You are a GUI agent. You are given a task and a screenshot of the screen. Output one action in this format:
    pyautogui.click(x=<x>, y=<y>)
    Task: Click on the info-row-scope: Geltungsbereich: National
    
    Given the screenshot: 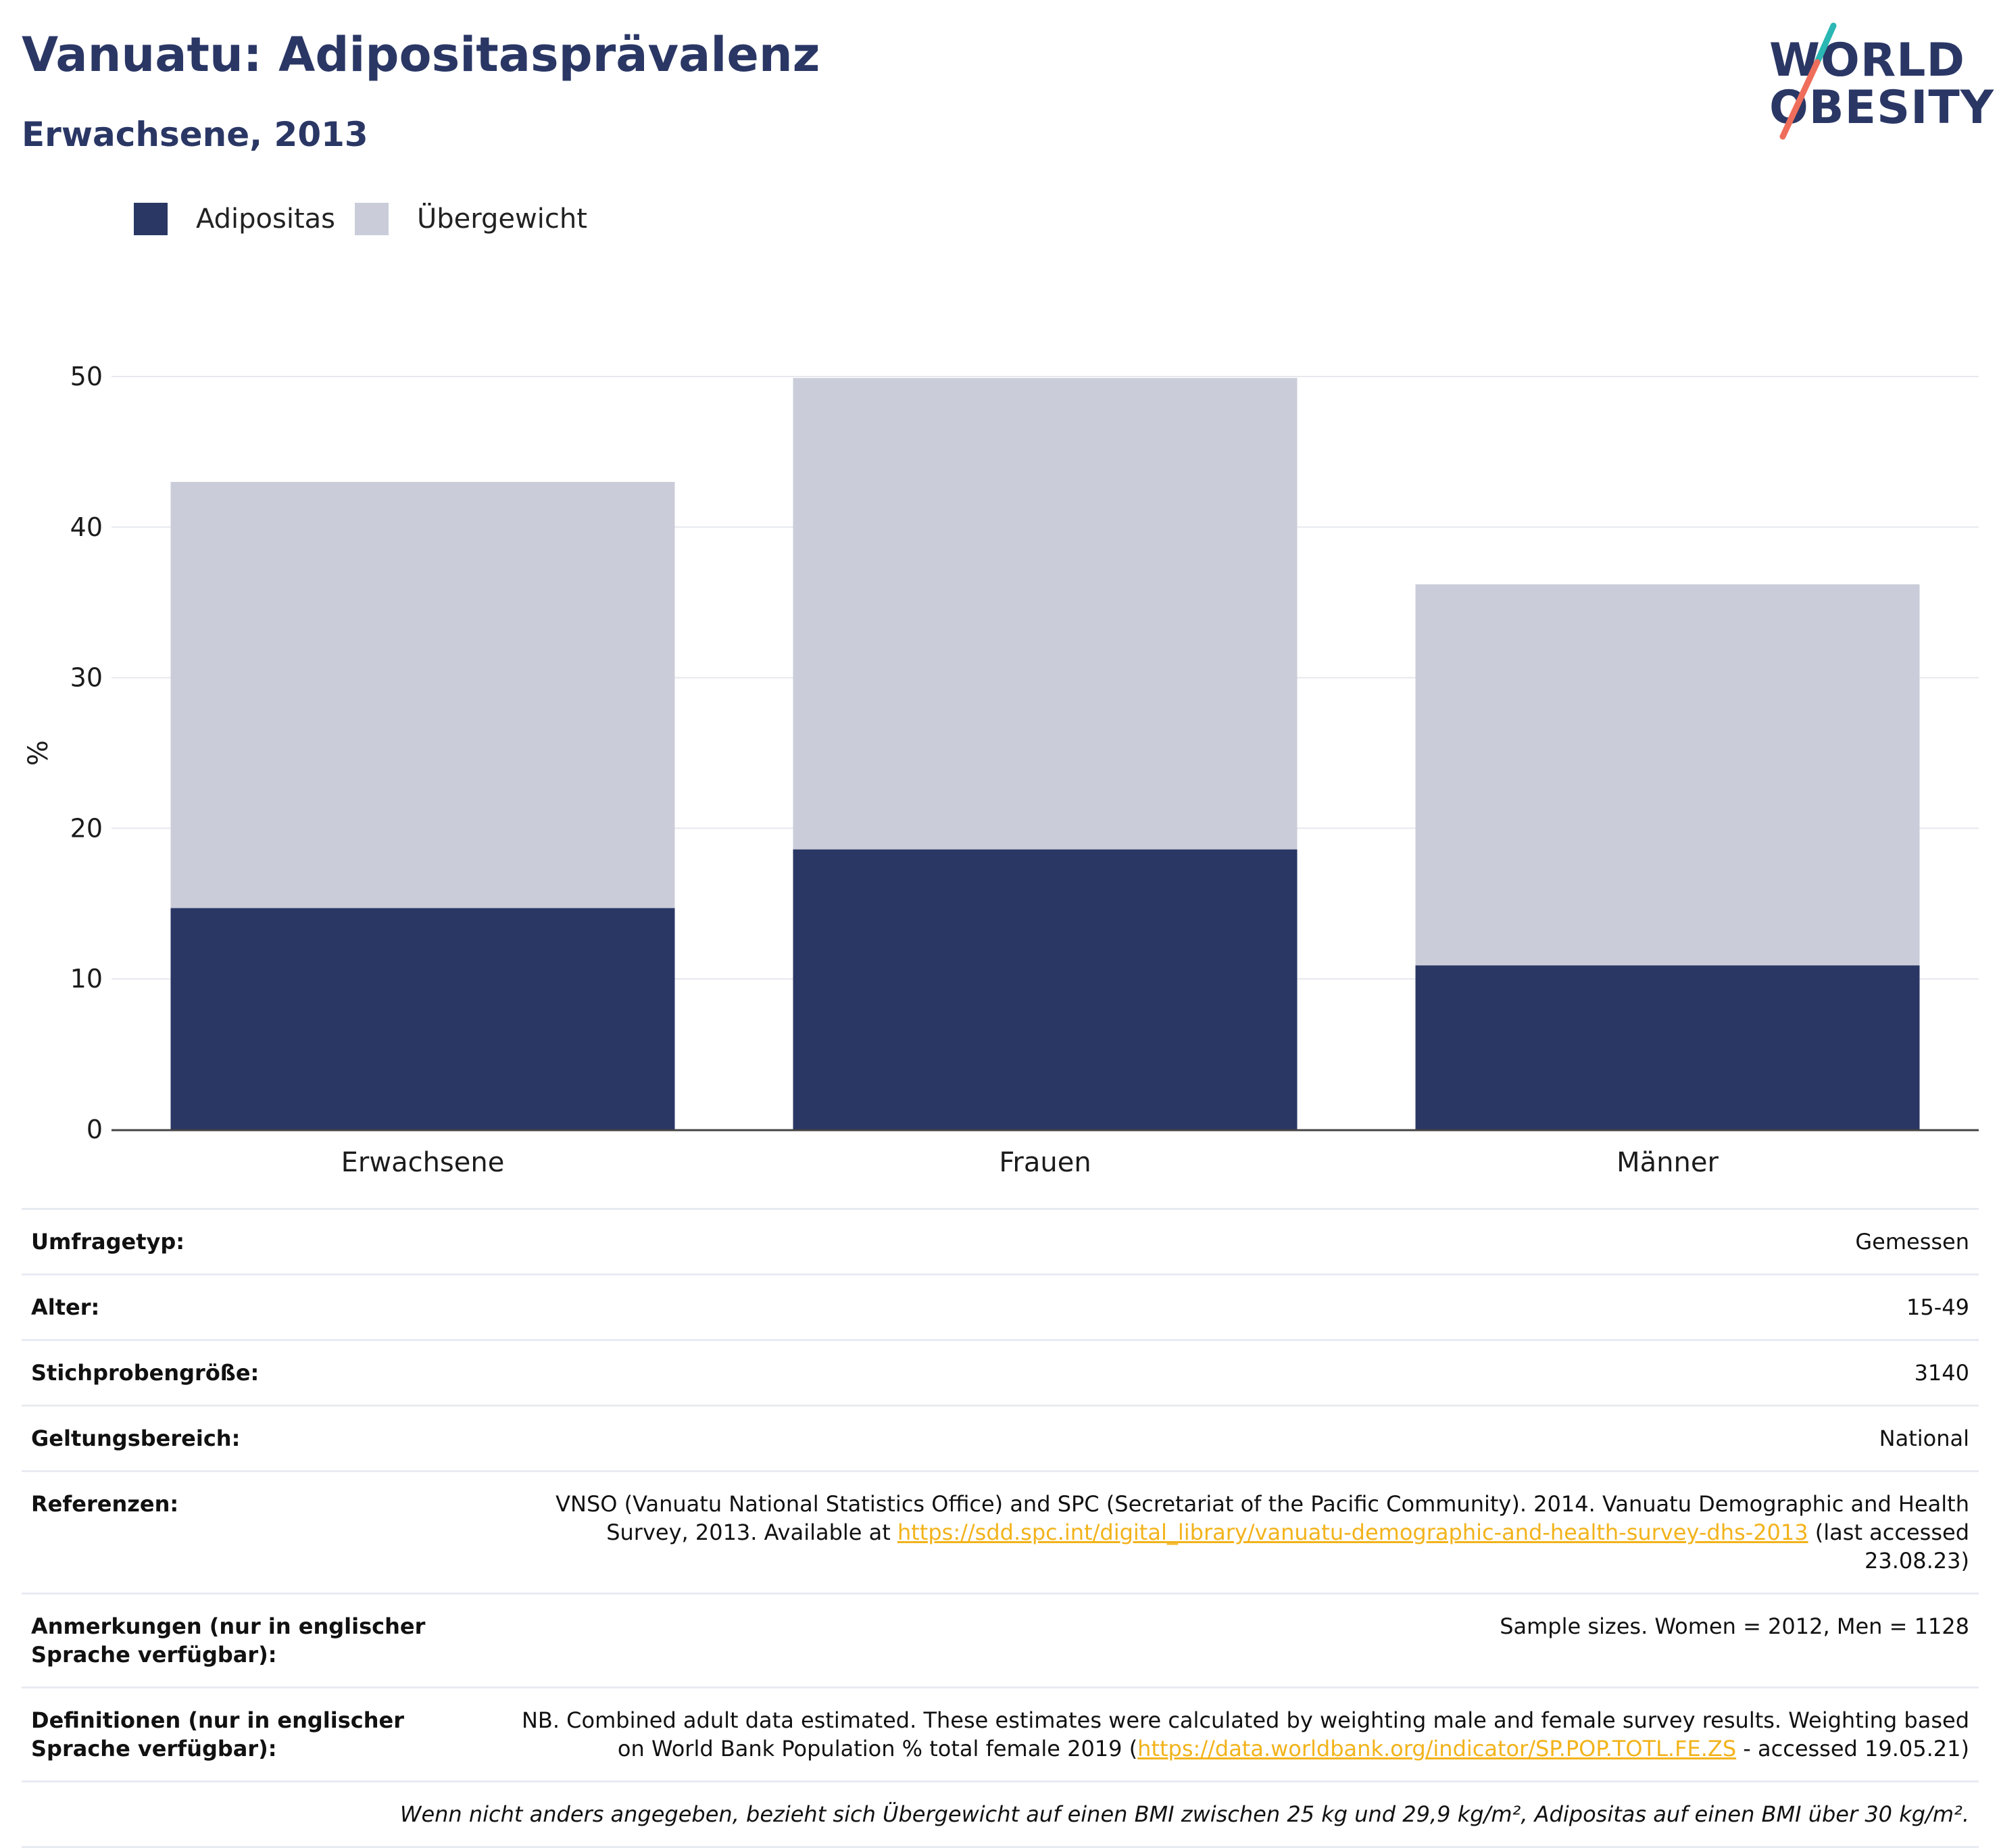 What is the action you would take?
    pyautogui.click(x=1001, y=1438)
    